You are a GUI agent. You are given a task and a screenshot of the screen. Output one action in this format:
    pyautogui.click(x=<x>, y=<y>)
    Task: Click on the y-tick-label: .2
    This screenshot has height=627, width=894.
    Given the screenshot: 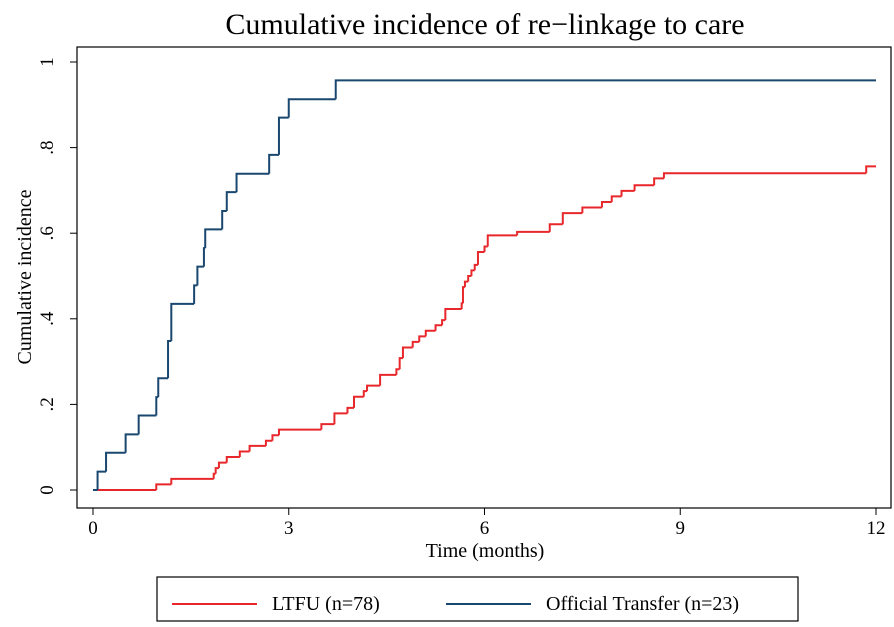 What is the action you would take?
    pyautogui.click(x=47, y=404)
    